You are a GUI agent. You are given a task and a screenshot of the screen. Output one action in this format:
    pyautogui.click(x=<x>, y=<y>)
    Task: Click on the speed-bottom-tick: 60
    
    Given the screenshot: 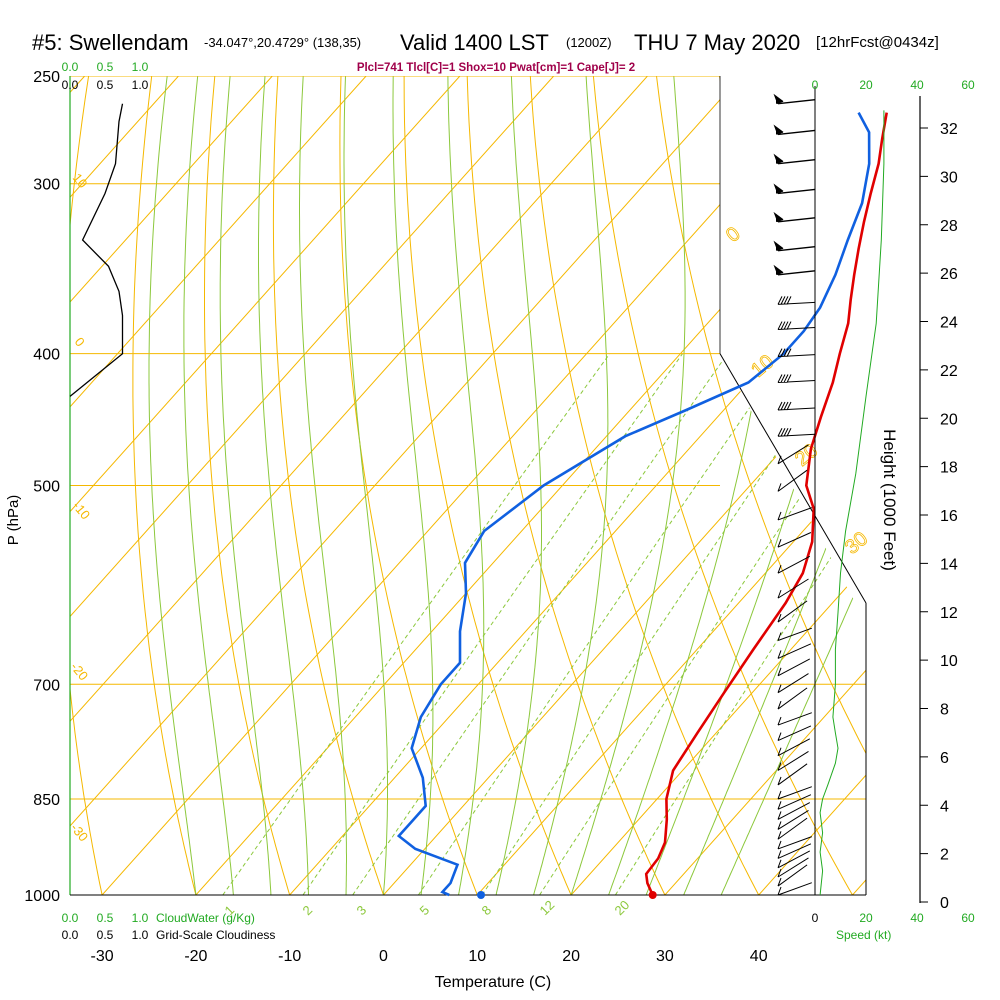 What is the action you would take?
    pyautogui.click(x=968, y=918)
    